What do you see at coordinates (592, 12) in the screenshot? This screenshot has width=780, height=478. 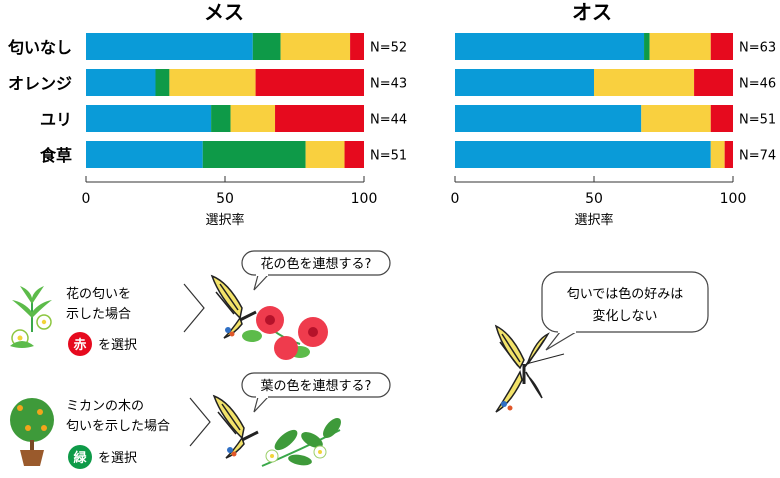 I see `male-panel-title: オス` at bounding box center [592, 12].